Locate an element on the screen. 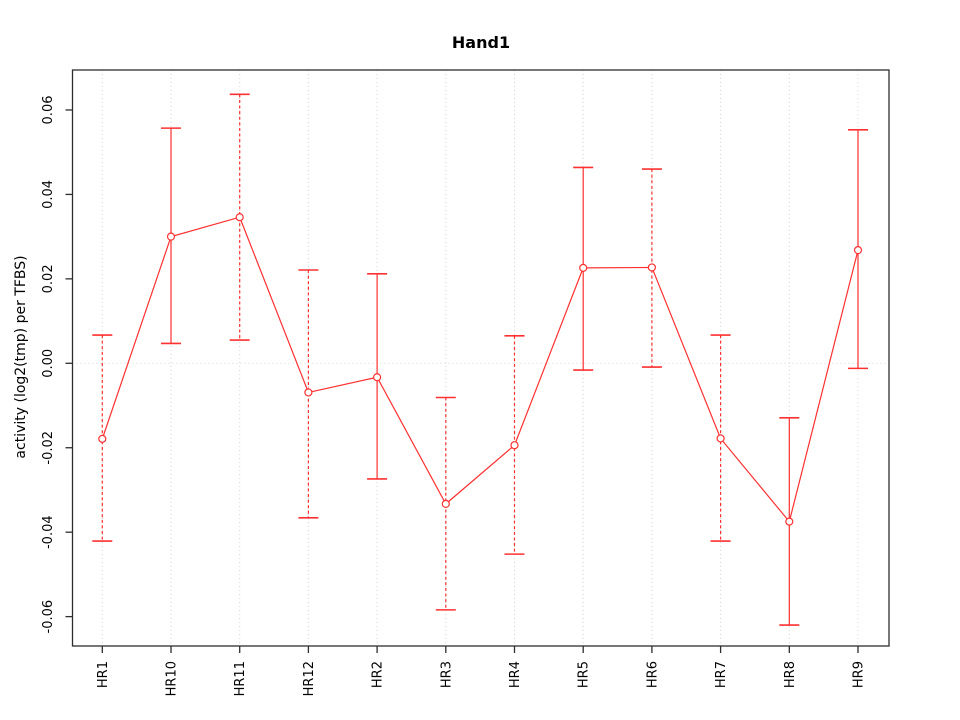  y-axis-title: activity (log2(tmp) per TFBS) is located at coordinates (21, 356).